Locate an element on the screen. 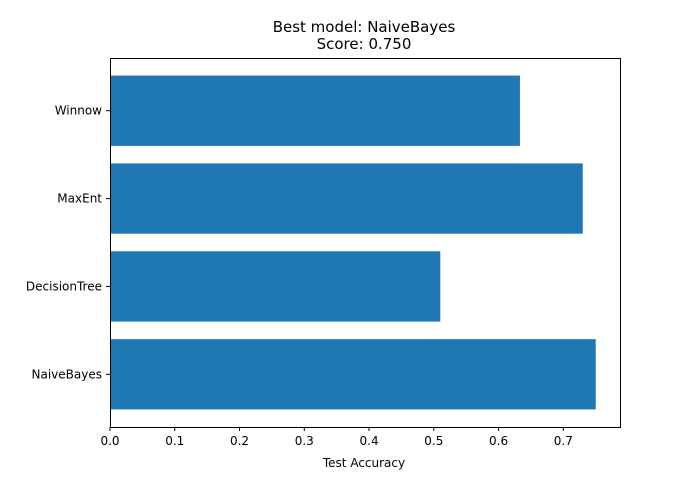 The image size is (688, 480). x-tick-label: 0.7 is located at coordinates (563, 441).